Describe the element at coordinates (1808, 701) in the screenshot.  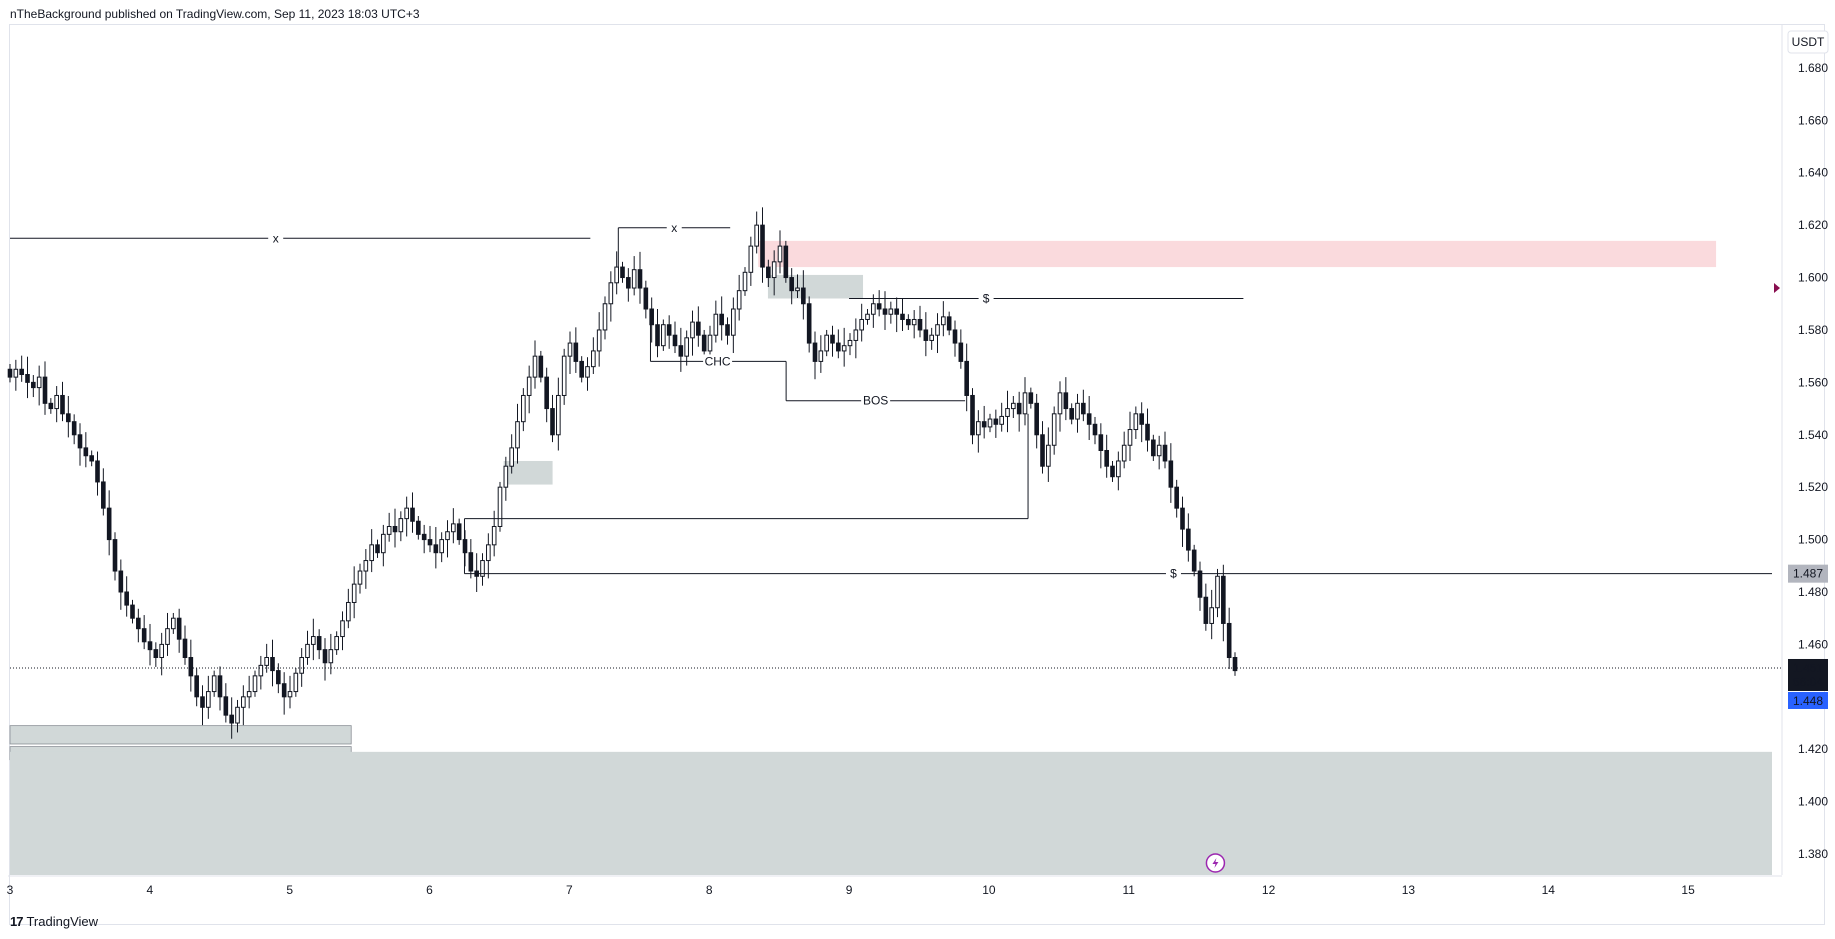
I see `bid-price-label: 1.448` at that location.